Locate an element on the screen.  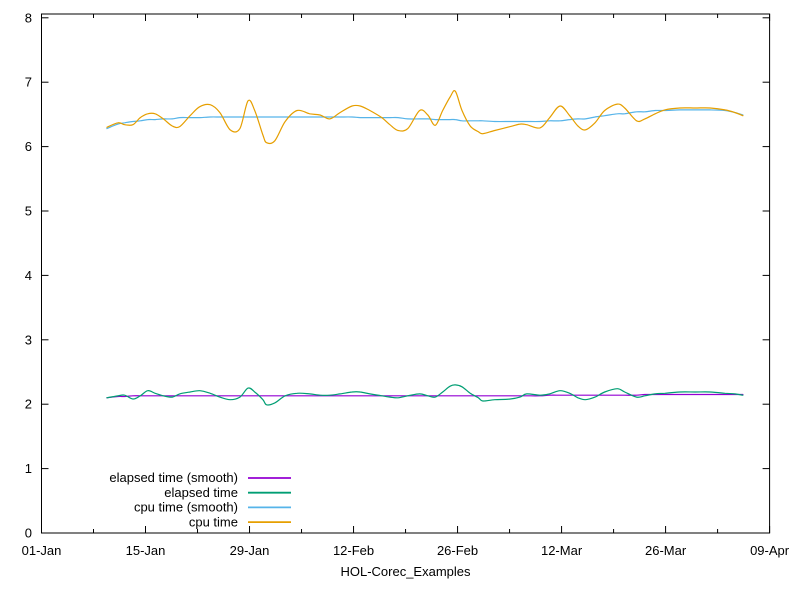
x-tick-label: 15-Jan is located at coordinates (146, 550).